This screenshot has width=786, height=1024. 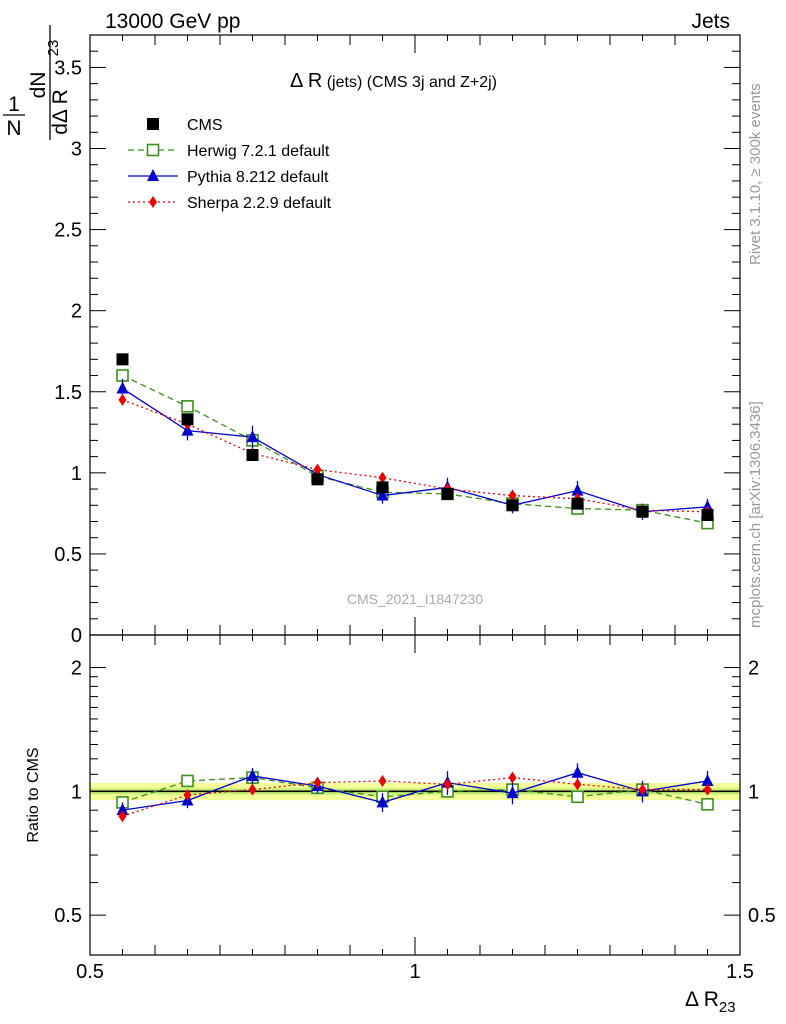 I want to click on ratio-ytick-label-left: 2, so click(x=76, y=669).